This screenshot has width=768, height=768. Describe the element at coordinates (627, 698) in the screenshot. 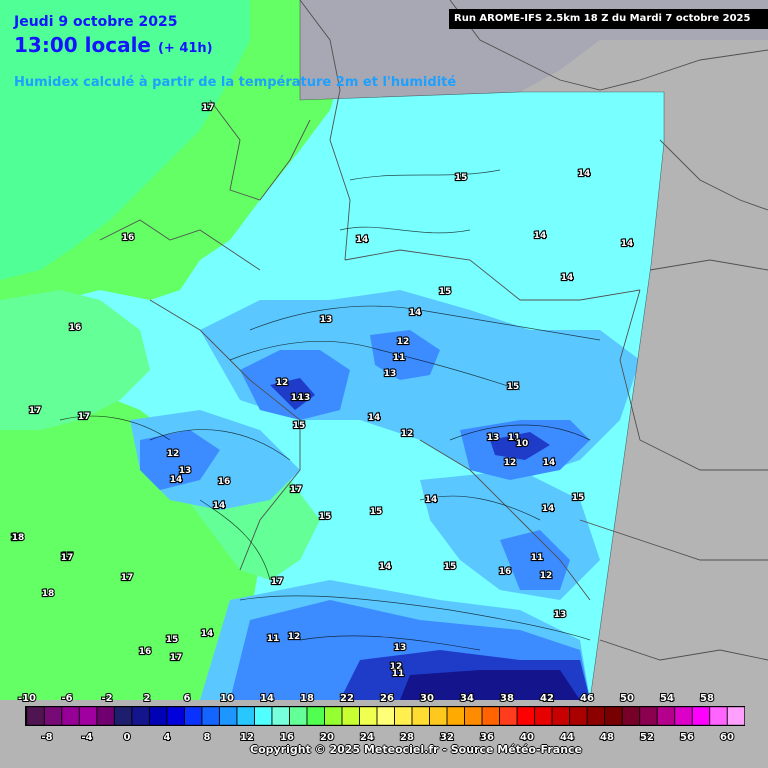

I see `legend-tick-label: 50` at that location.